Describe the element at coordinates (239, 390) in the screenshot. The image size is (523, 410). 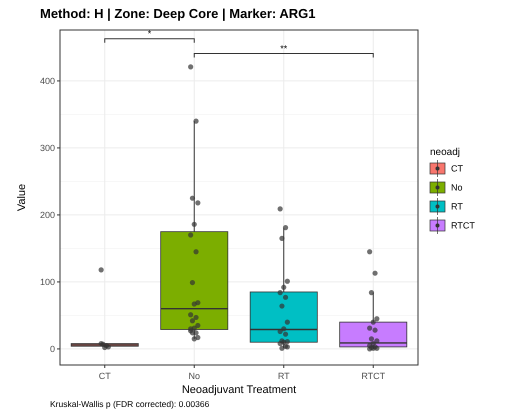
I see `x-axis-title: Neoadjuvant Treatment` at that location.